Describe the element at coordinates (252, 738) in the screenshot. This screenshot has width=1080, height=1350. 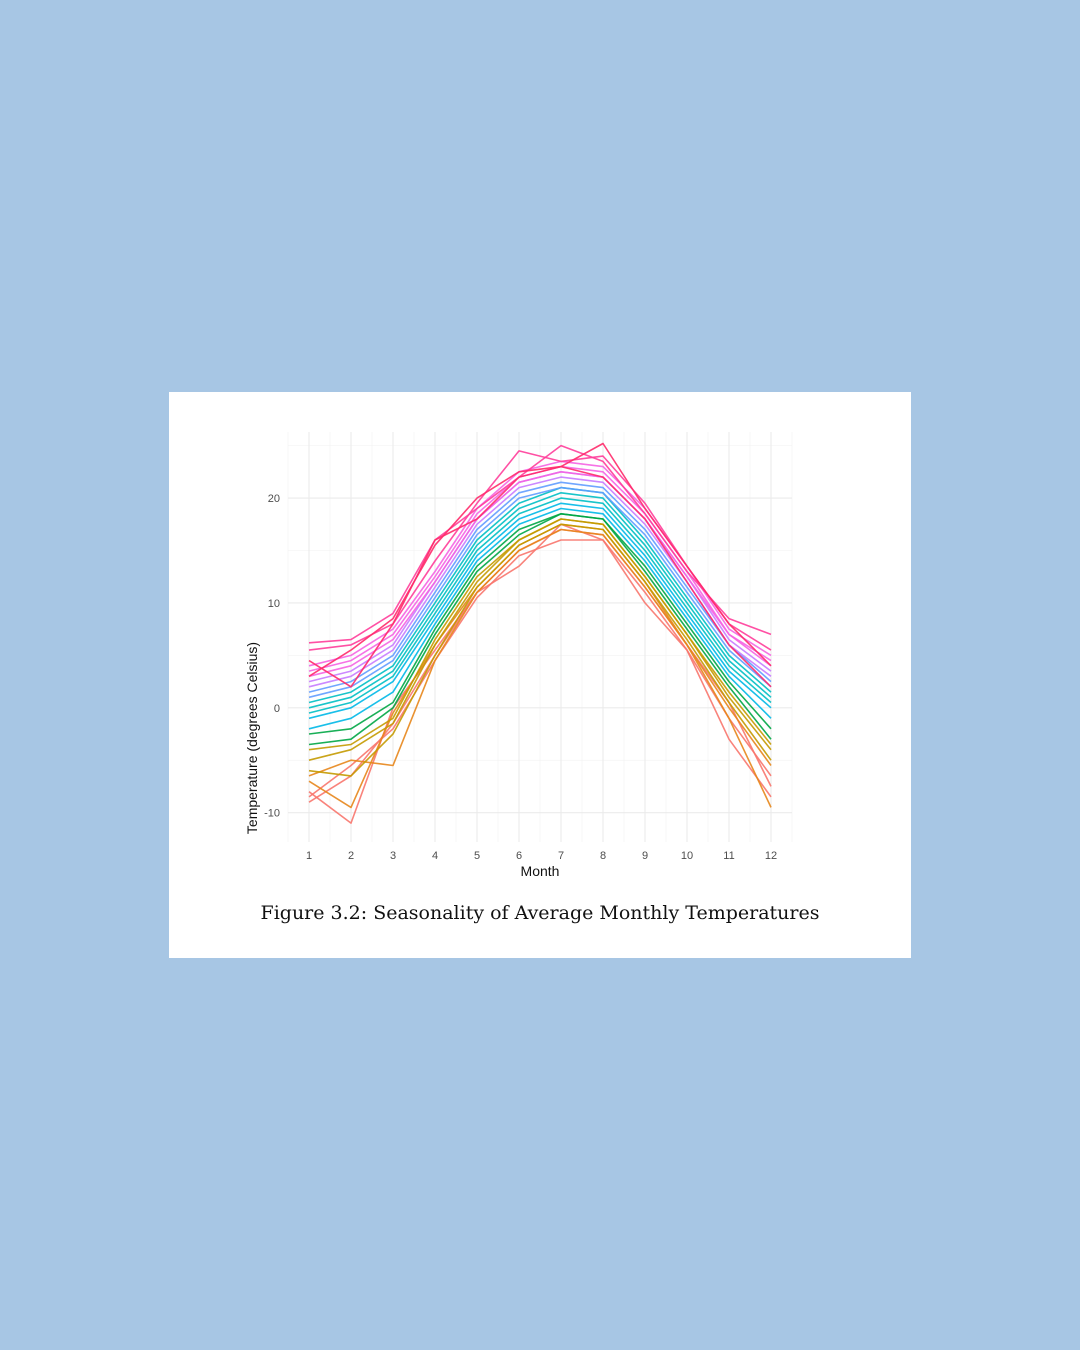
I see `y-axis-title: Temperature (degrees Celsius)` at that location.